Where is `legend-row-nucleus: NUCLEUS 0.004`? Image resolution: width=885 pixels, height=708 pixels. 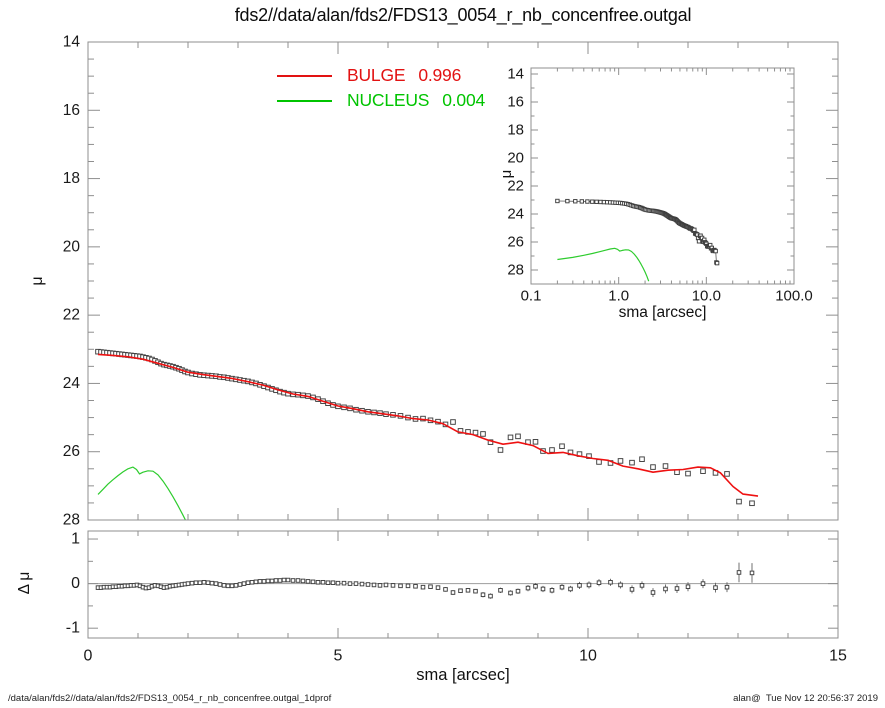
legend-row-nucleus: NUCLEUS 0.004 is located at coordinates (381, 100).